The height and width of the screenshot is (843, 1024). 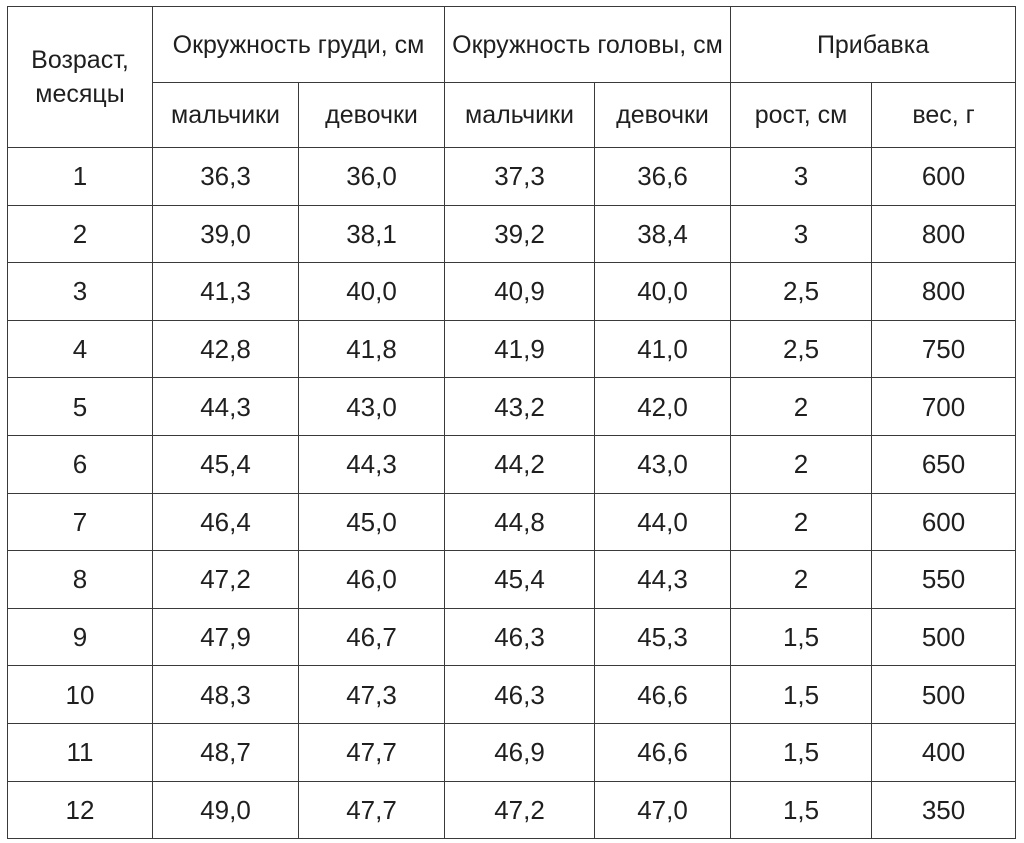 What do you see at coordinates (944, 752) in the screenshot?
I see `cell-gain-weight: 400` at bounding box center [944, 752].